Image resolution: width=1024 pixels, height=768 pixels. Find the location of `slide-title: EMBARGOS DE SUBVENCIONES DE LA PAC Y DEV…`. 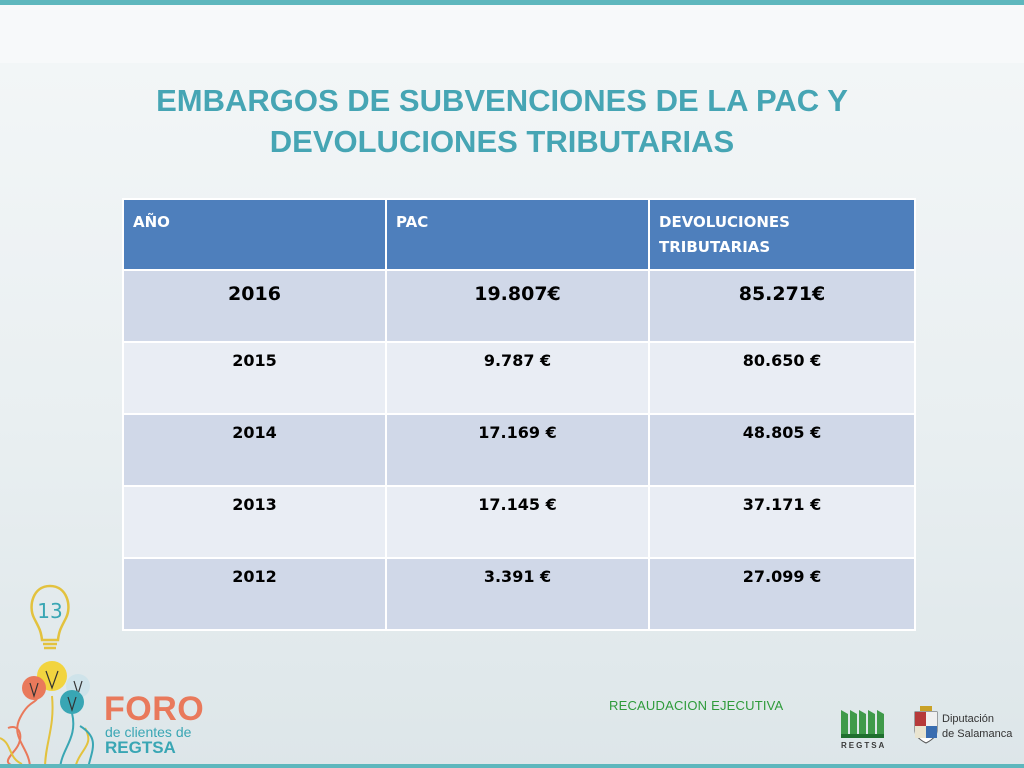

slide-title: EMBARGOS DE SUBVENCIONES DE LA PAC Y DEV… is located at coordinates (502, 121).